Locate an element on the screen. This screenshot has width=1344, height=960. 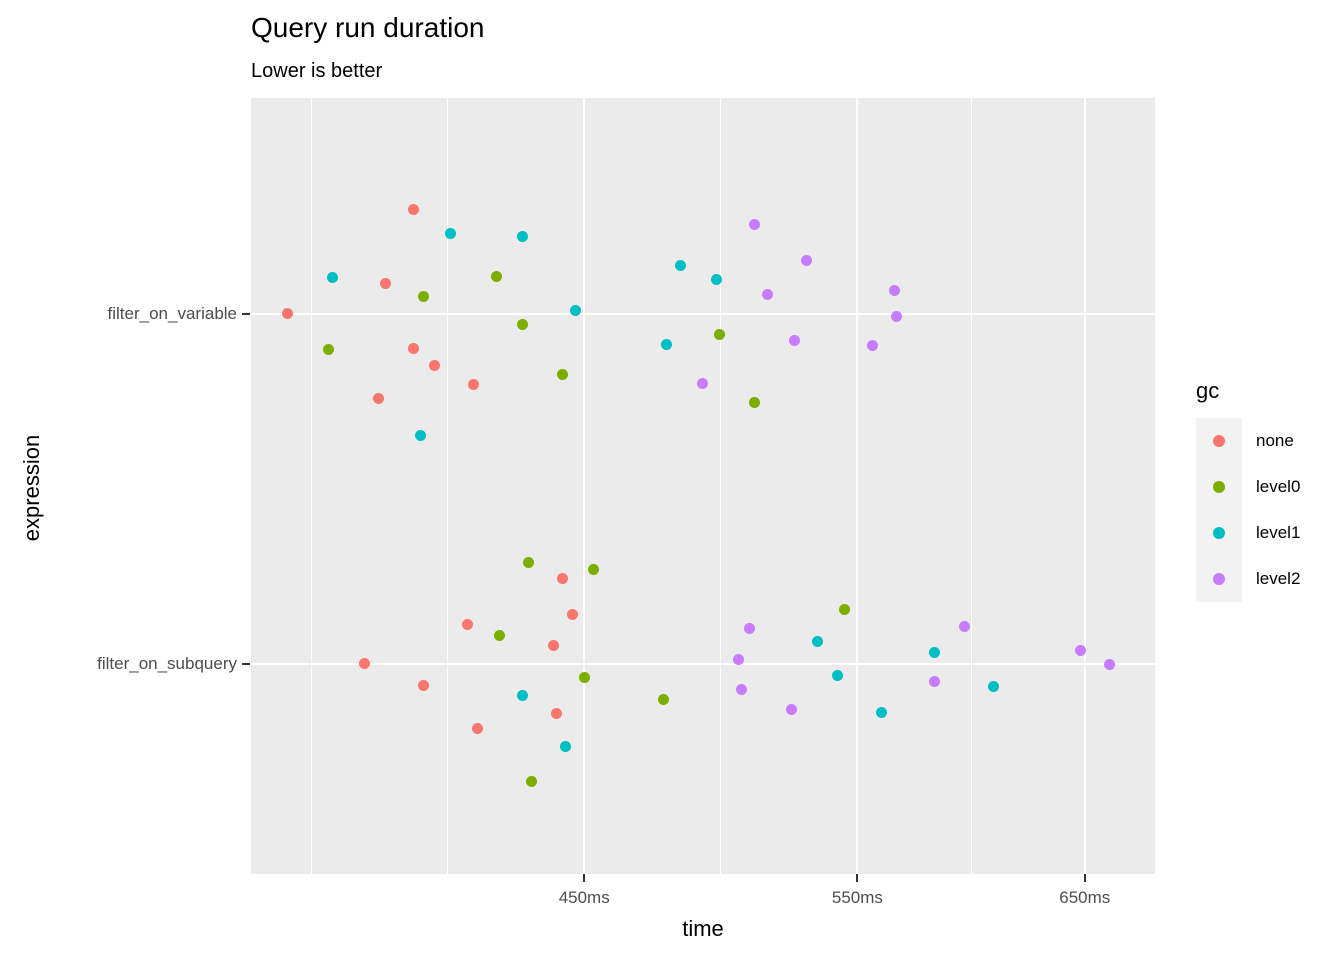
legend-entry-level2: level2 is located at coordinates (1270, 579).